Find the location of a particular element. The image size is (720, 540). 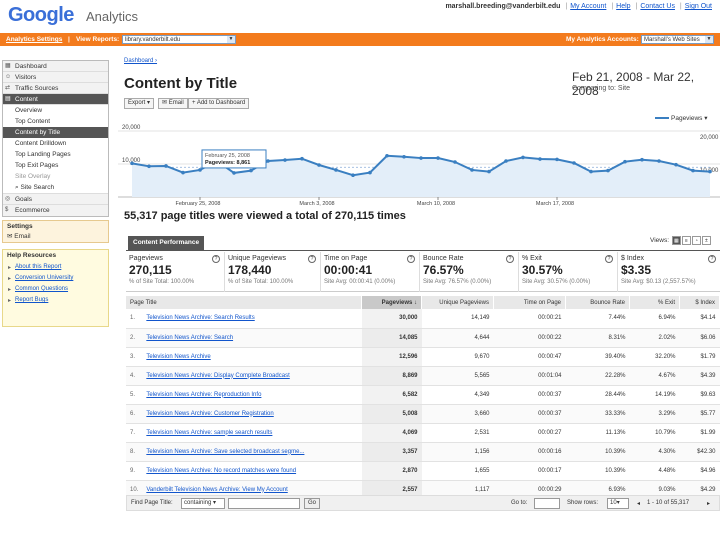

email-button: ✉ Email is located at coordinates (173, 103).